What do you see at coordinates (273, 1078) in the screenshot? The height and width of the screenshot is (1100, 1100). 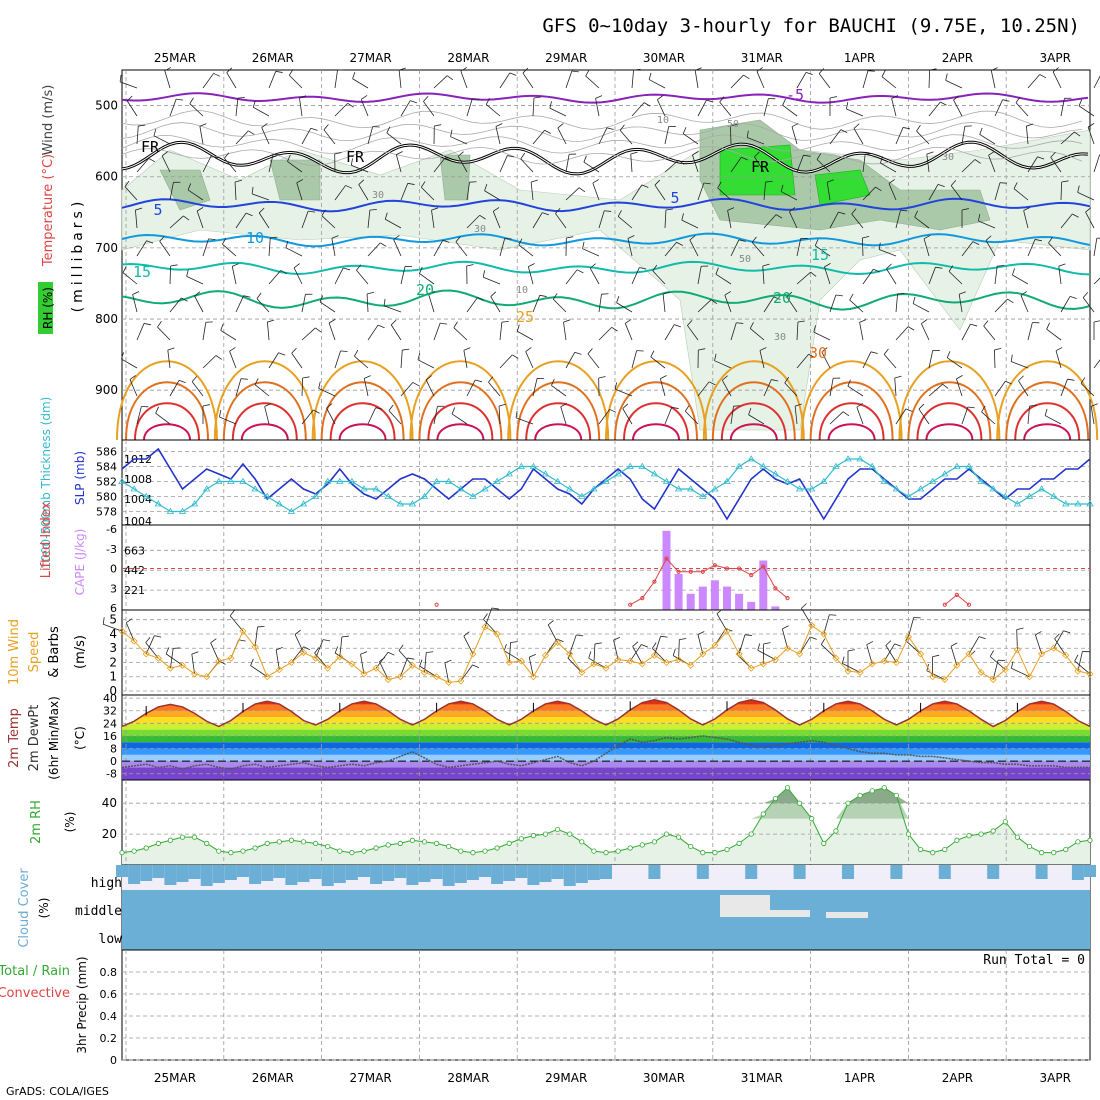 I see `bottom-date-label: 26MAR` at bounding box center [273, 1078].